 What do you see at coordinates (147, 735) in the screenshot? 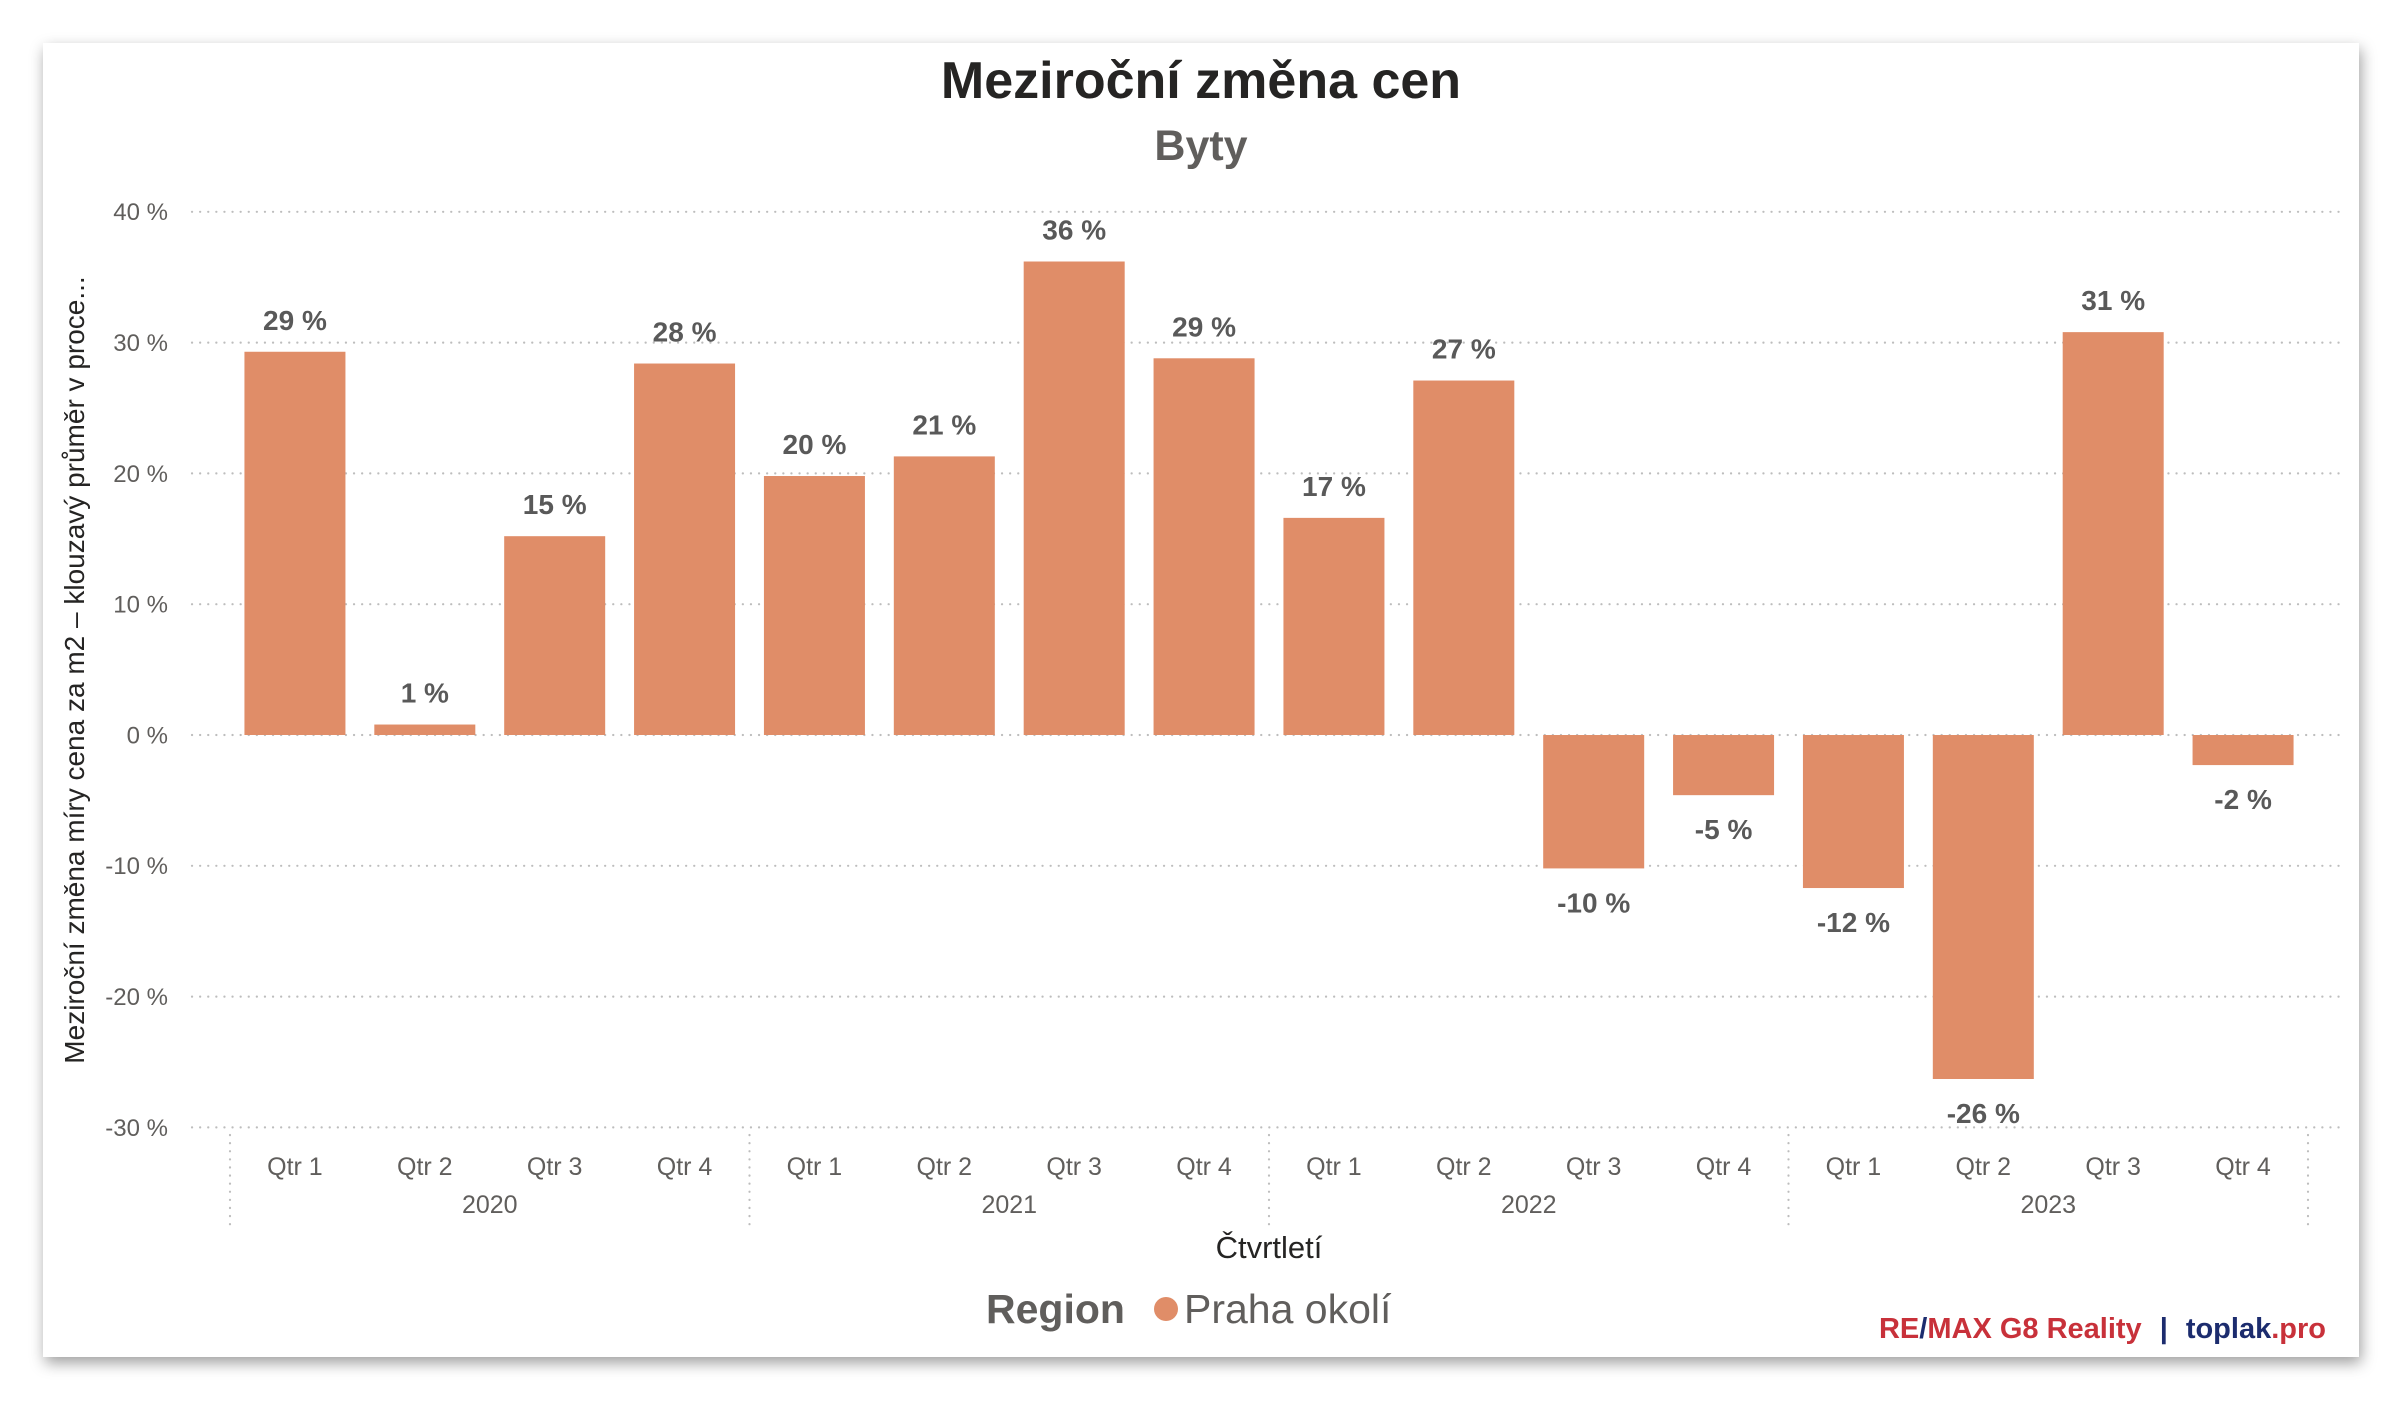
I see `y-tick-label: 0 %` at bounding box center [147, 735].